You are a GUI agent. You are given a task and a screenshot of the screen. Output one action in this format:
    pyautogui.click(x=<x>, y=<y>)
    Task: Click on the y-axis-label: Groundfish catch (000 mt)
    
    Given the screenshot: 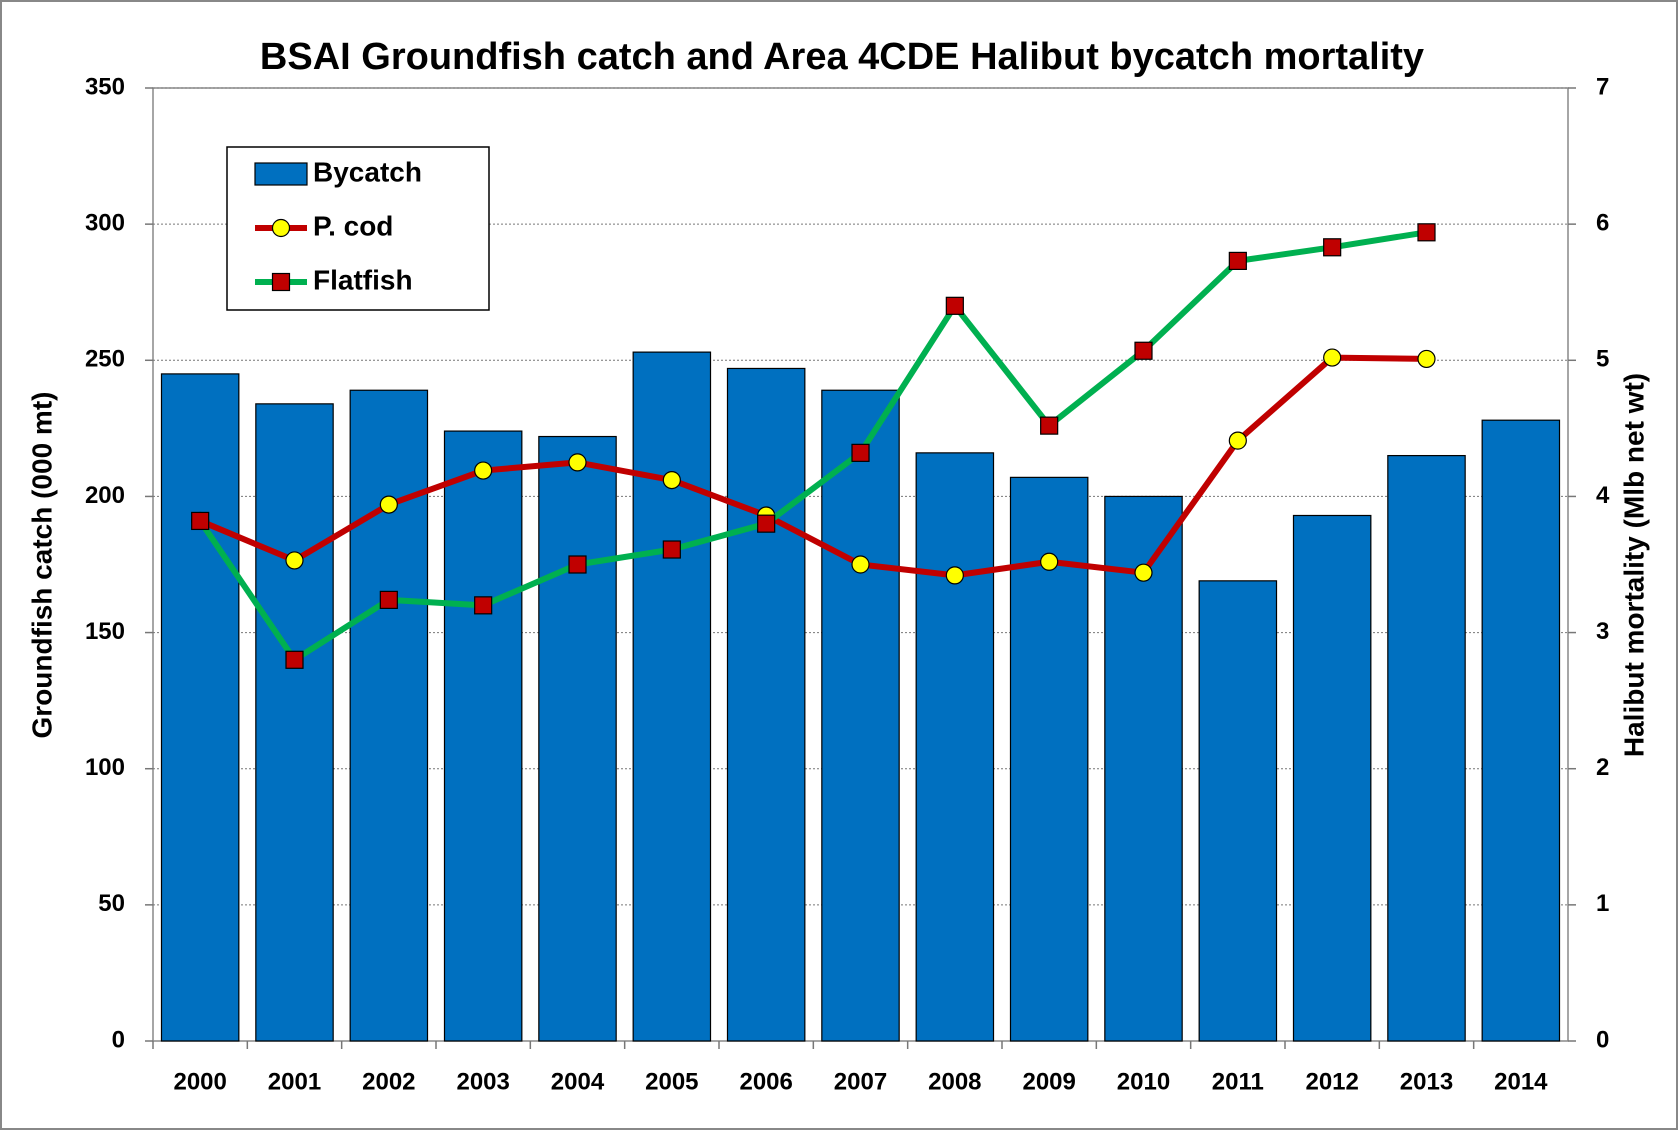 What is the action you would take?
    pyautogui.click(x=41, y=565)
    